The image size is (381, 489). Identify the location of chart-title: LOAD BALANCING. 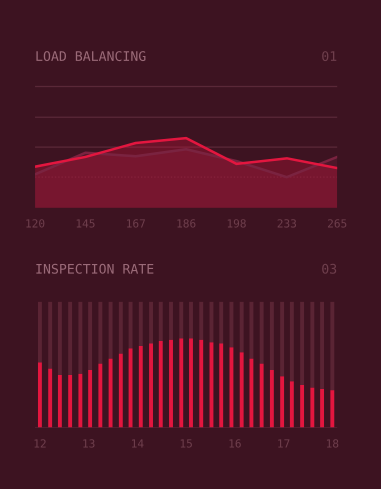
(91, 56).